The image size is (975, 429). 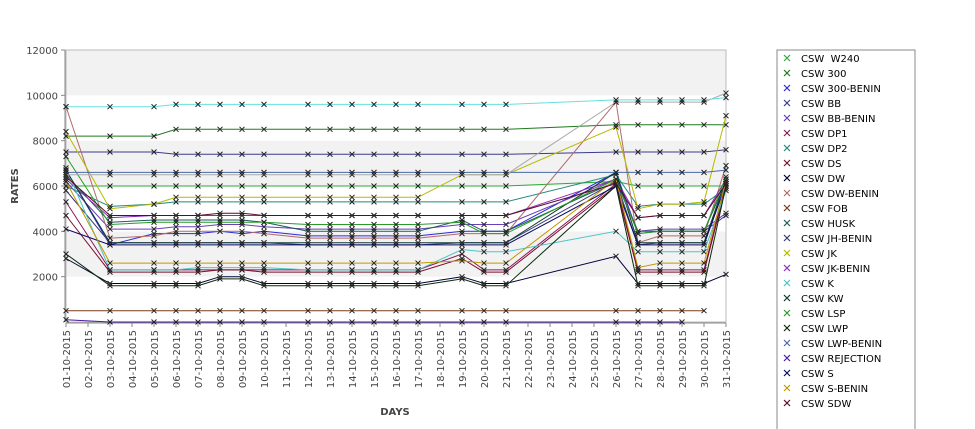 I want to click on y-tick-label: 10000, so click(x=42, y=96).